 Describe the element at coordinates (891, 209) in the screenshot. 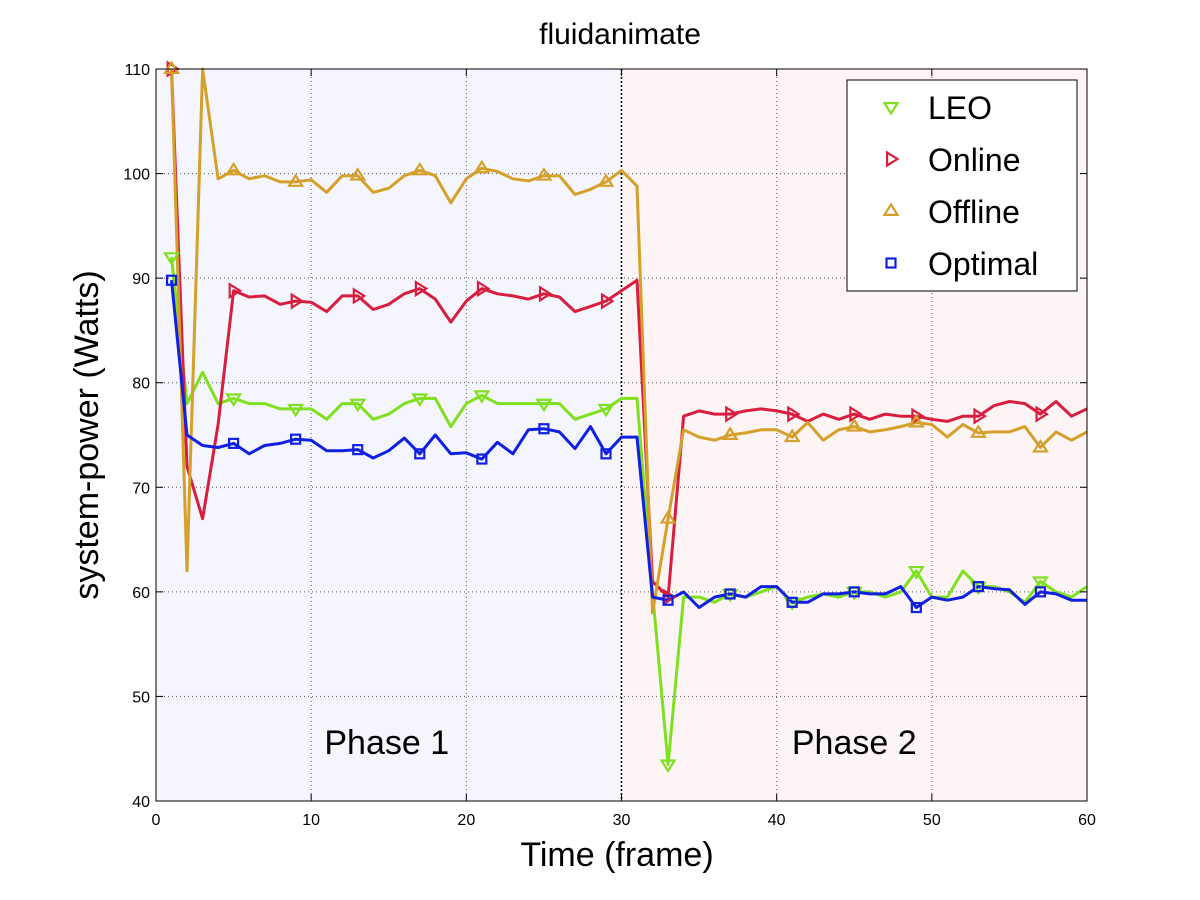

I see `legend-marker-offline` at that location.